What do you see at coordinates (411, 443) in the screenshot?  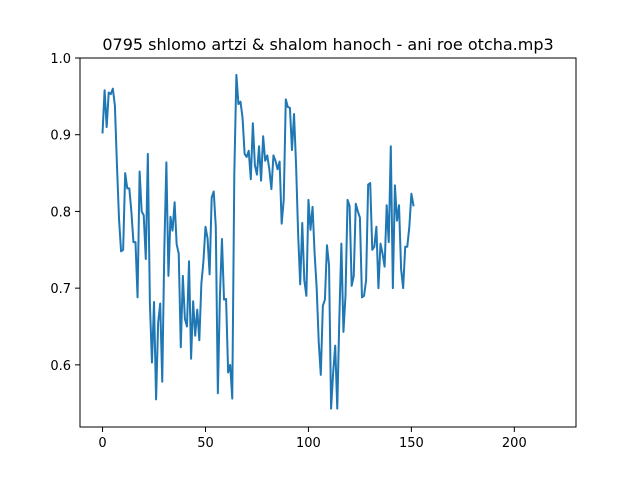 I see `x-tick-label: 150` at bounding box center [411, 443].